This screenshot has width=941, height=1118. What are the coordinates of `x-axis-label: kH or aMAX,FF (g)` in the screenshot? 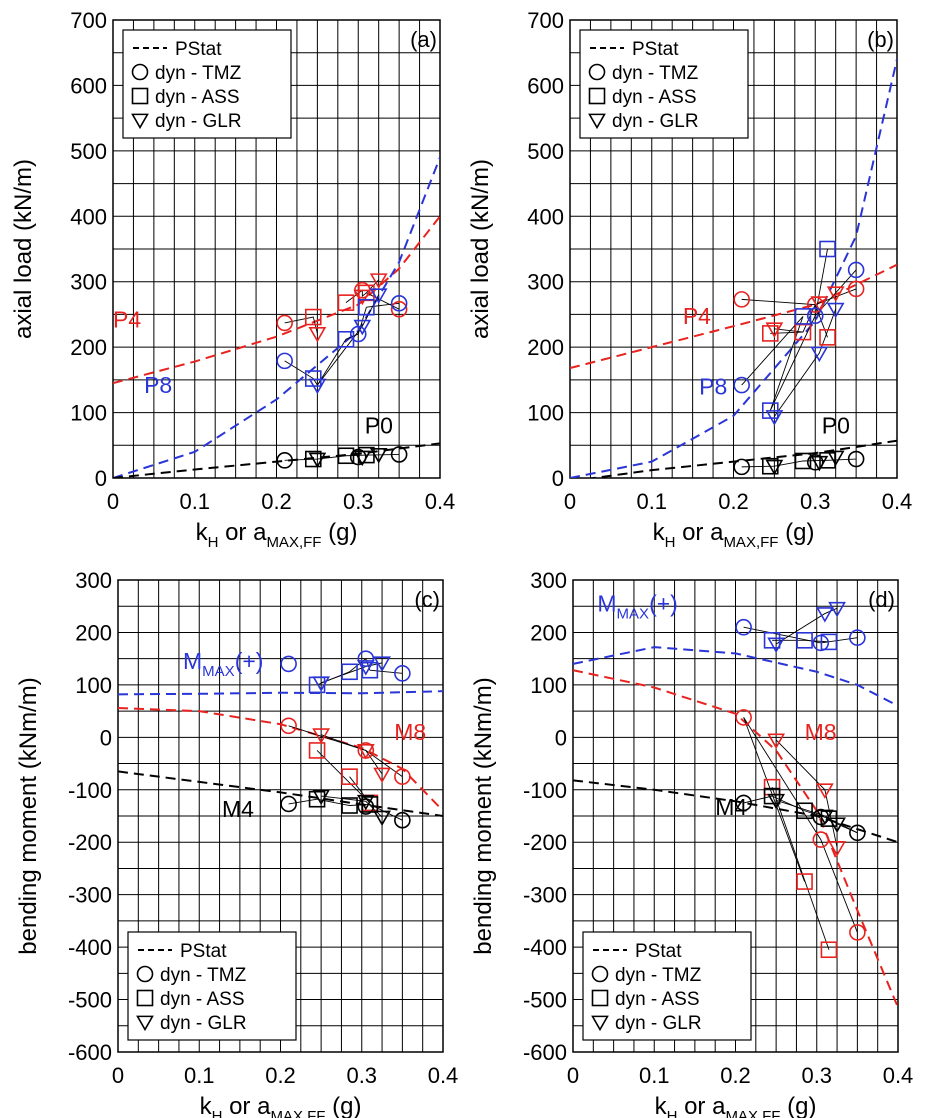 It's located at (281, 1105).